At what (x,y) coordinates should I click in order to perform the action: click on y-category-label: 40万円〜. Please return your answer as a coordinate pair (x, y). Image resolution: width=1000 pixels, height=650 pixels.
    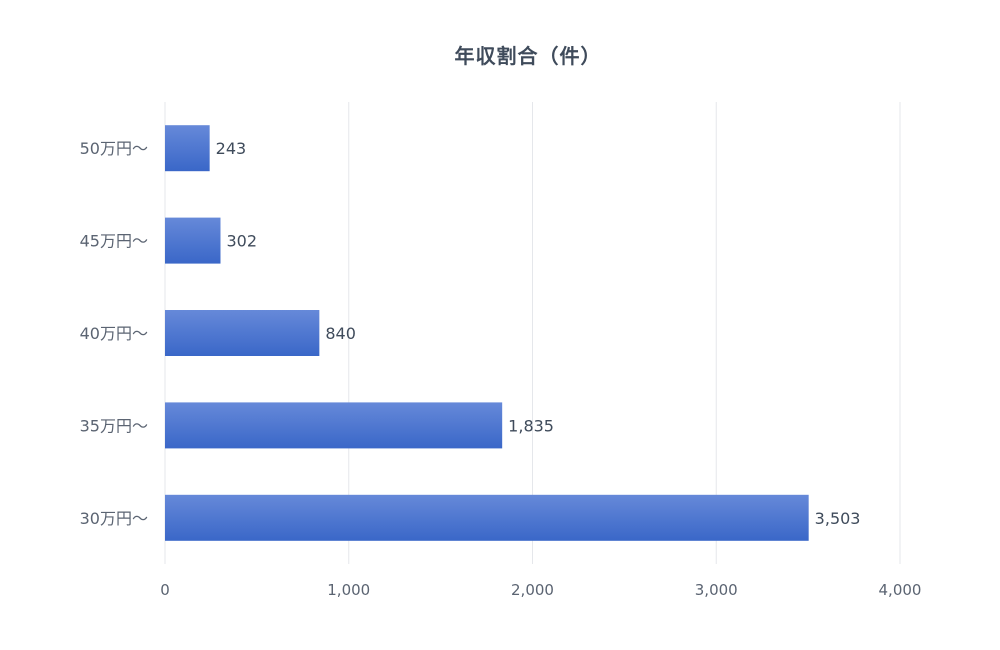
    Looking at the image, I should click on (114, 333).